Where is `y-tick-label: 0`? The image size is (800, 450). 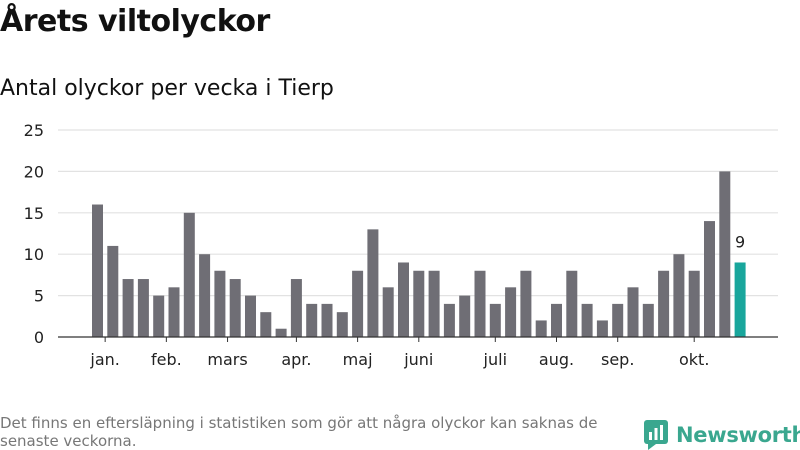 y-tick-label: 0 is located at coordinates (39, 337).